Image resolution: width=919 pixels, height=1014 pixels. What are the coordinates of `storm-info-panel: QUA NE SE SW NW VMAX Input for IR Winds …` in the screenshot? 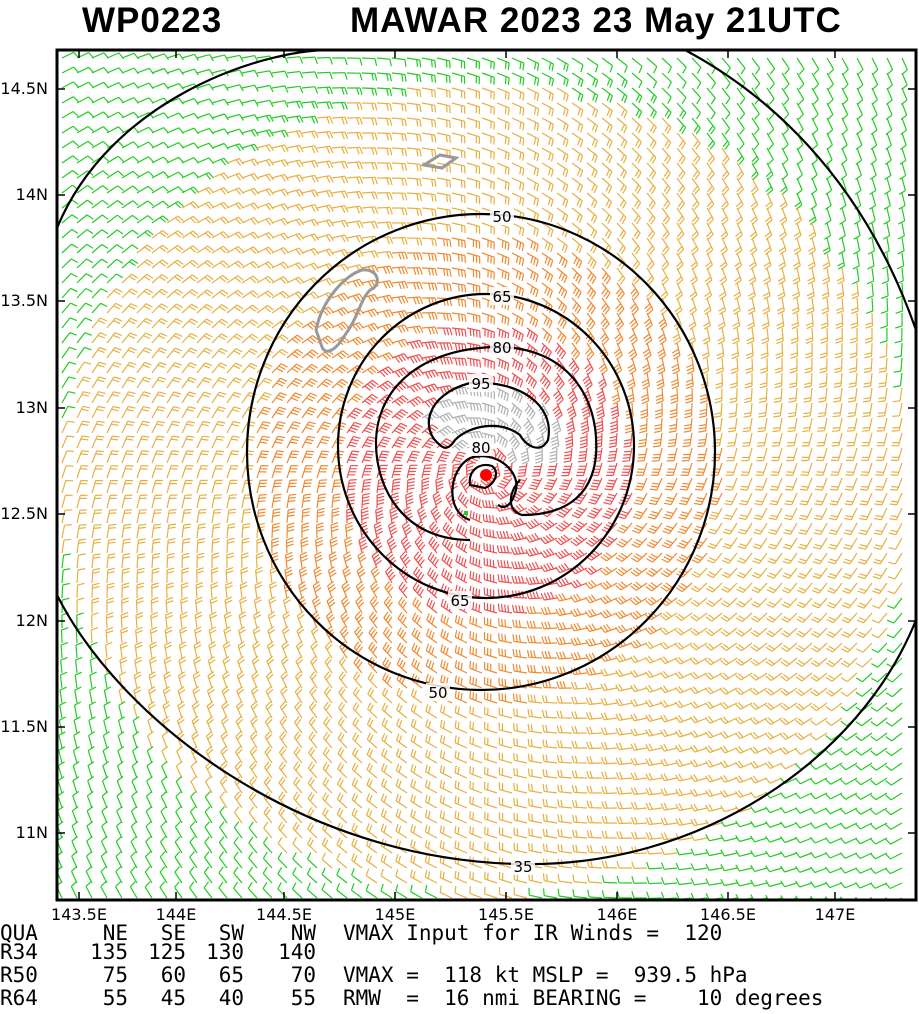 It's located at (459, 968).